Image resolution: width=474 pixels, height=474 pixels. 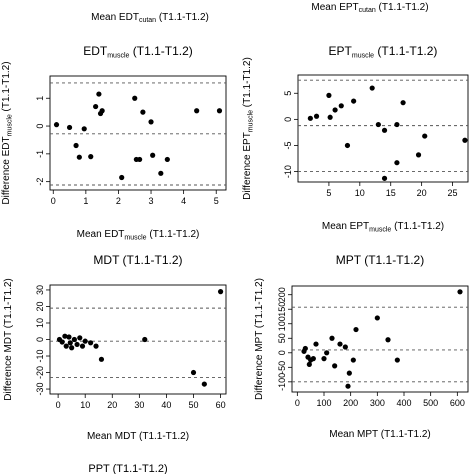 What do you see at coordinates (288, 93) in the screenshot?
I see `y-tick-label: 5` at bounding box center [288, 93].